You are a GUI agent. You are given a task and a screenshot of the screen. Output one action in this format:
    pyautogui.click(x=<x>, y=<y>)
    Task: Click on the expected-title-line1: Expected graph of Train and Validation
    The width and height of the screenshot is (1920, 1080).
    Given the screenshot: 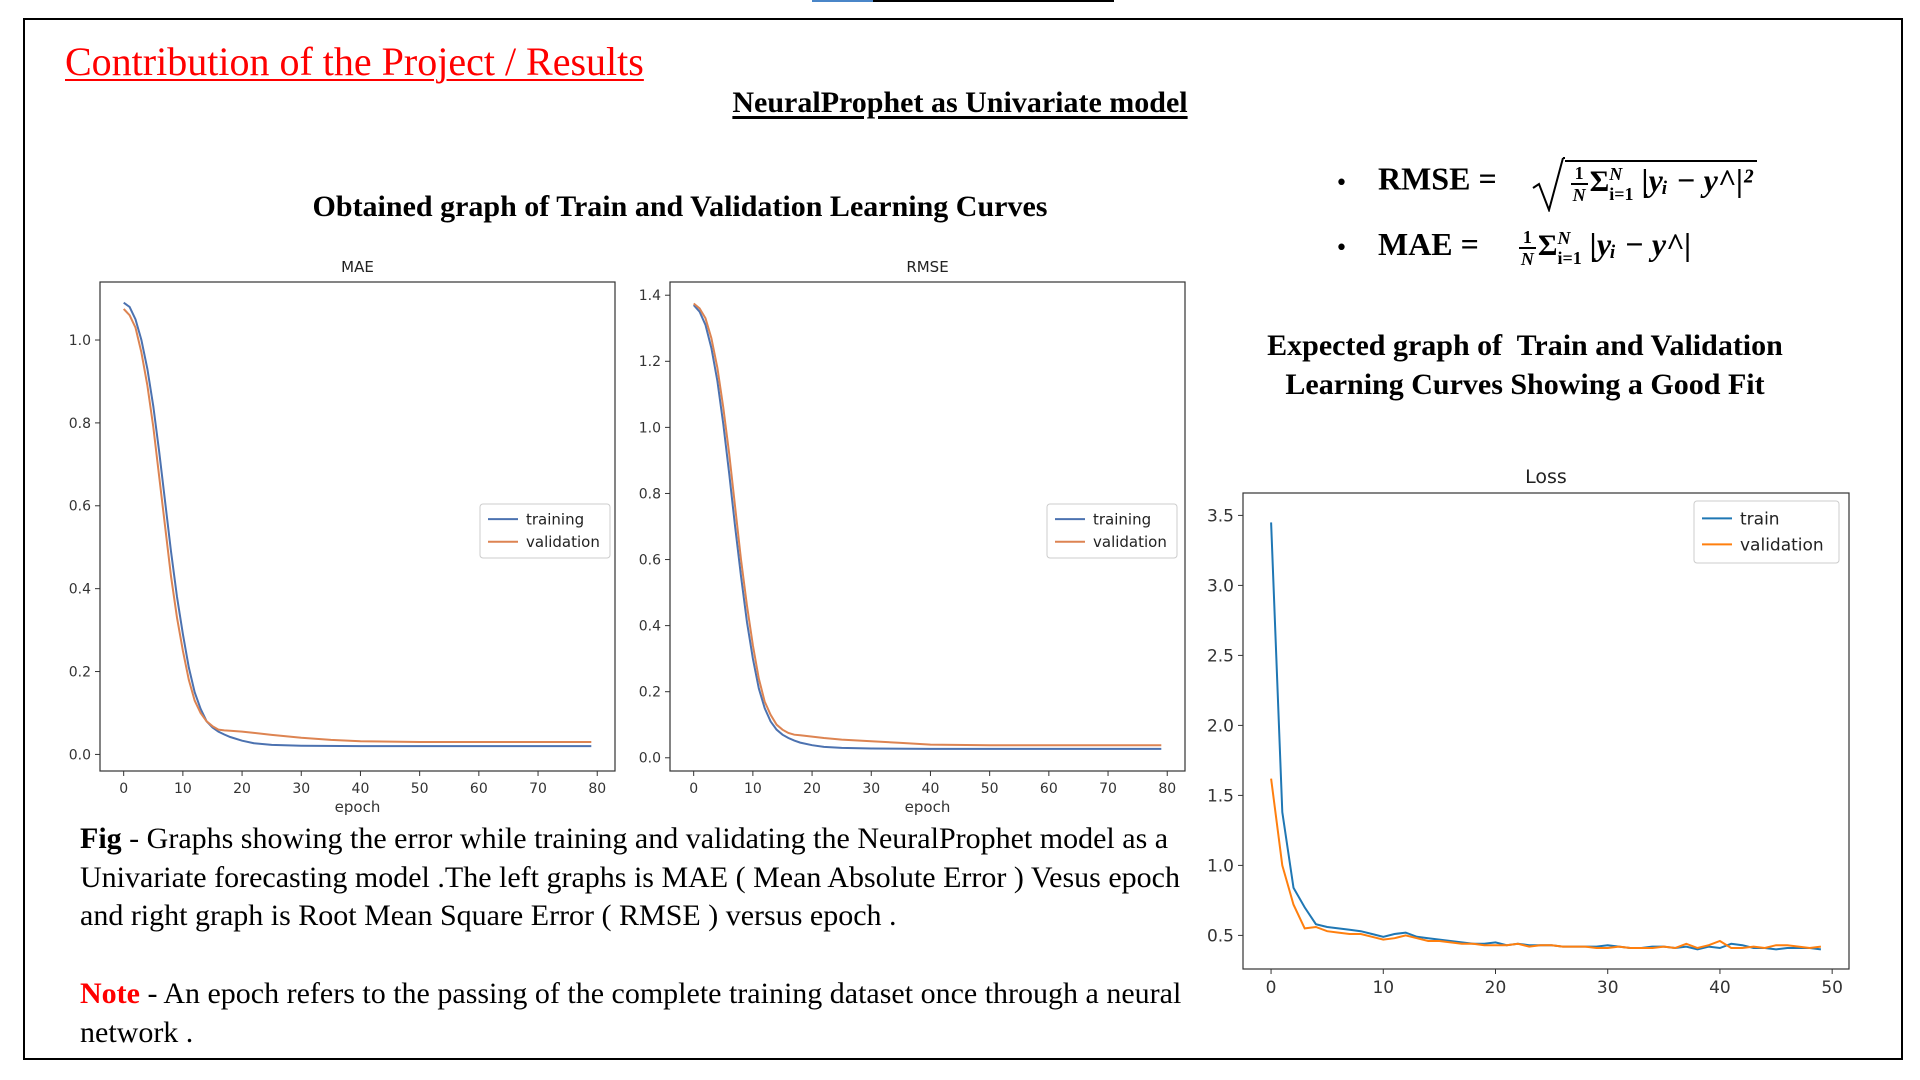 What is the action you would take?
    pyautogui.click(x=1525, y=345)
    